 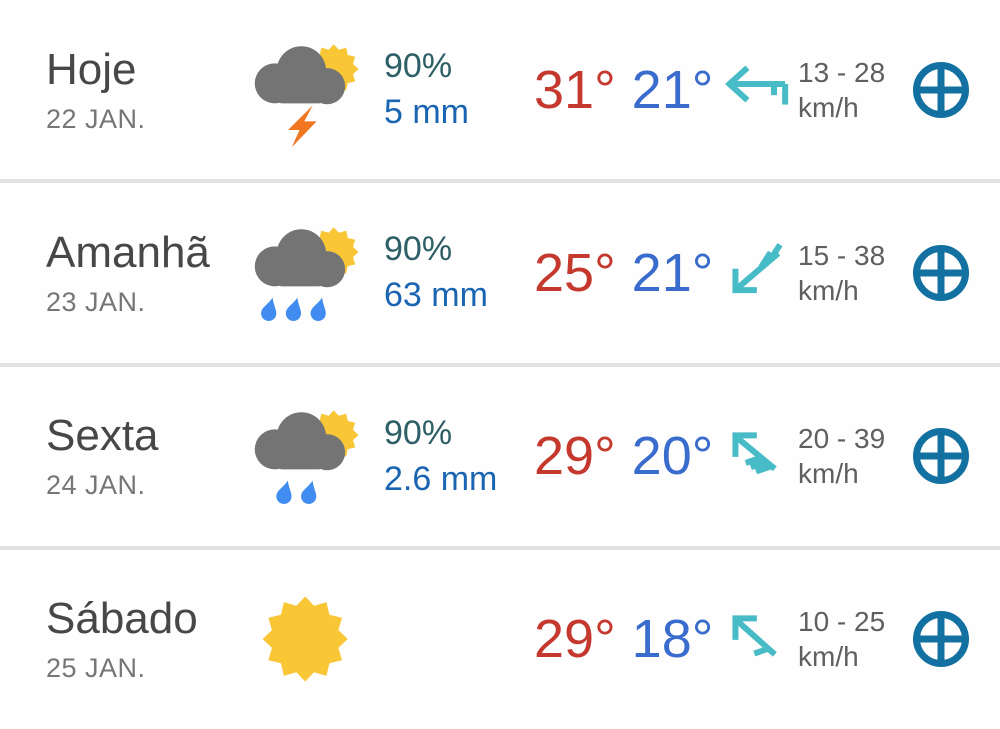 What do you see at coordinates (842, 255) in the screenshot?
I see `wind-range: 15 - 38` at bounding box center [842, 255].